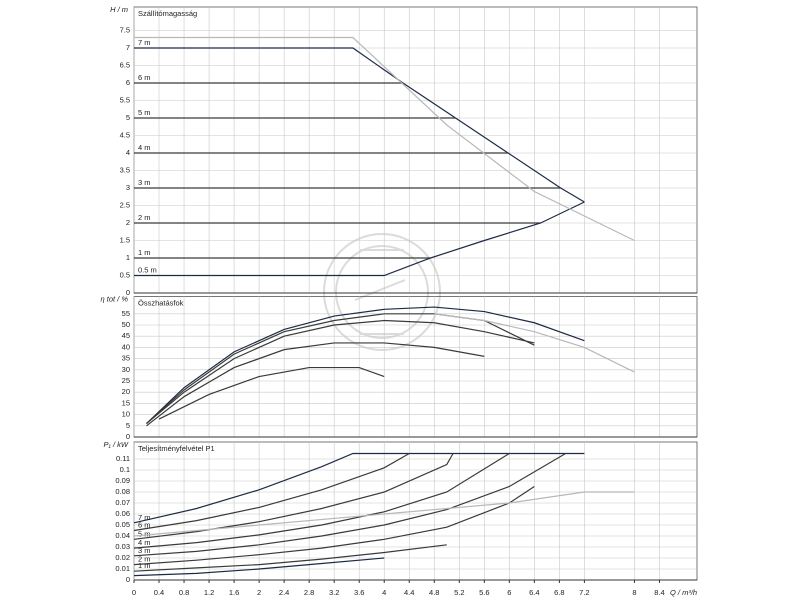 This screenshot has height=600, width=800. Describe the element at coordinates (128, 47) in the screenshot. I see `y-tick-label: 7` at that location.